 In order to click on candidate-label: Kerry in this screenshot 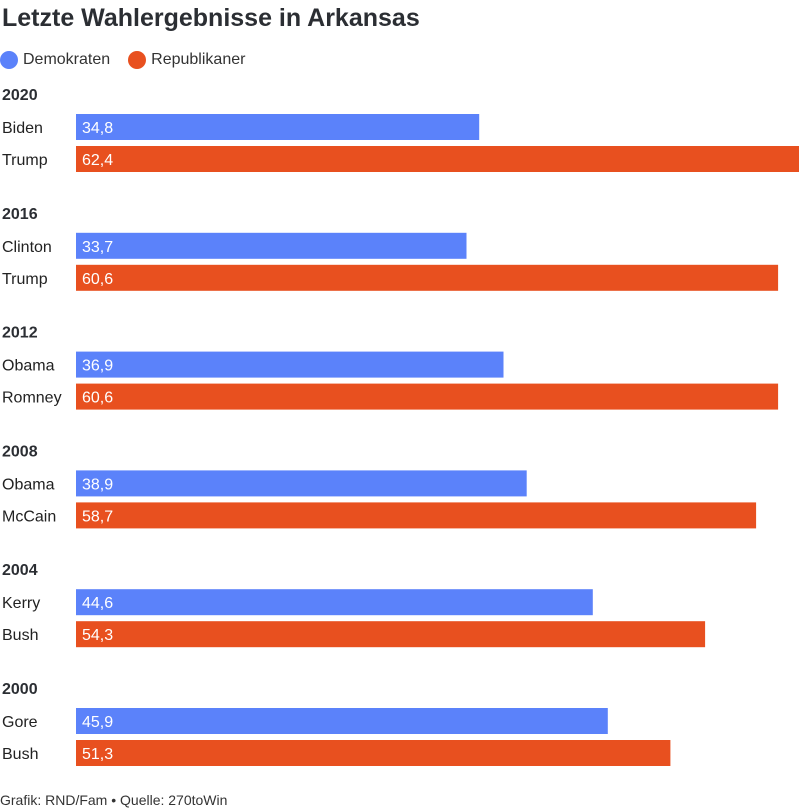, I will do `click(21, 603)`.